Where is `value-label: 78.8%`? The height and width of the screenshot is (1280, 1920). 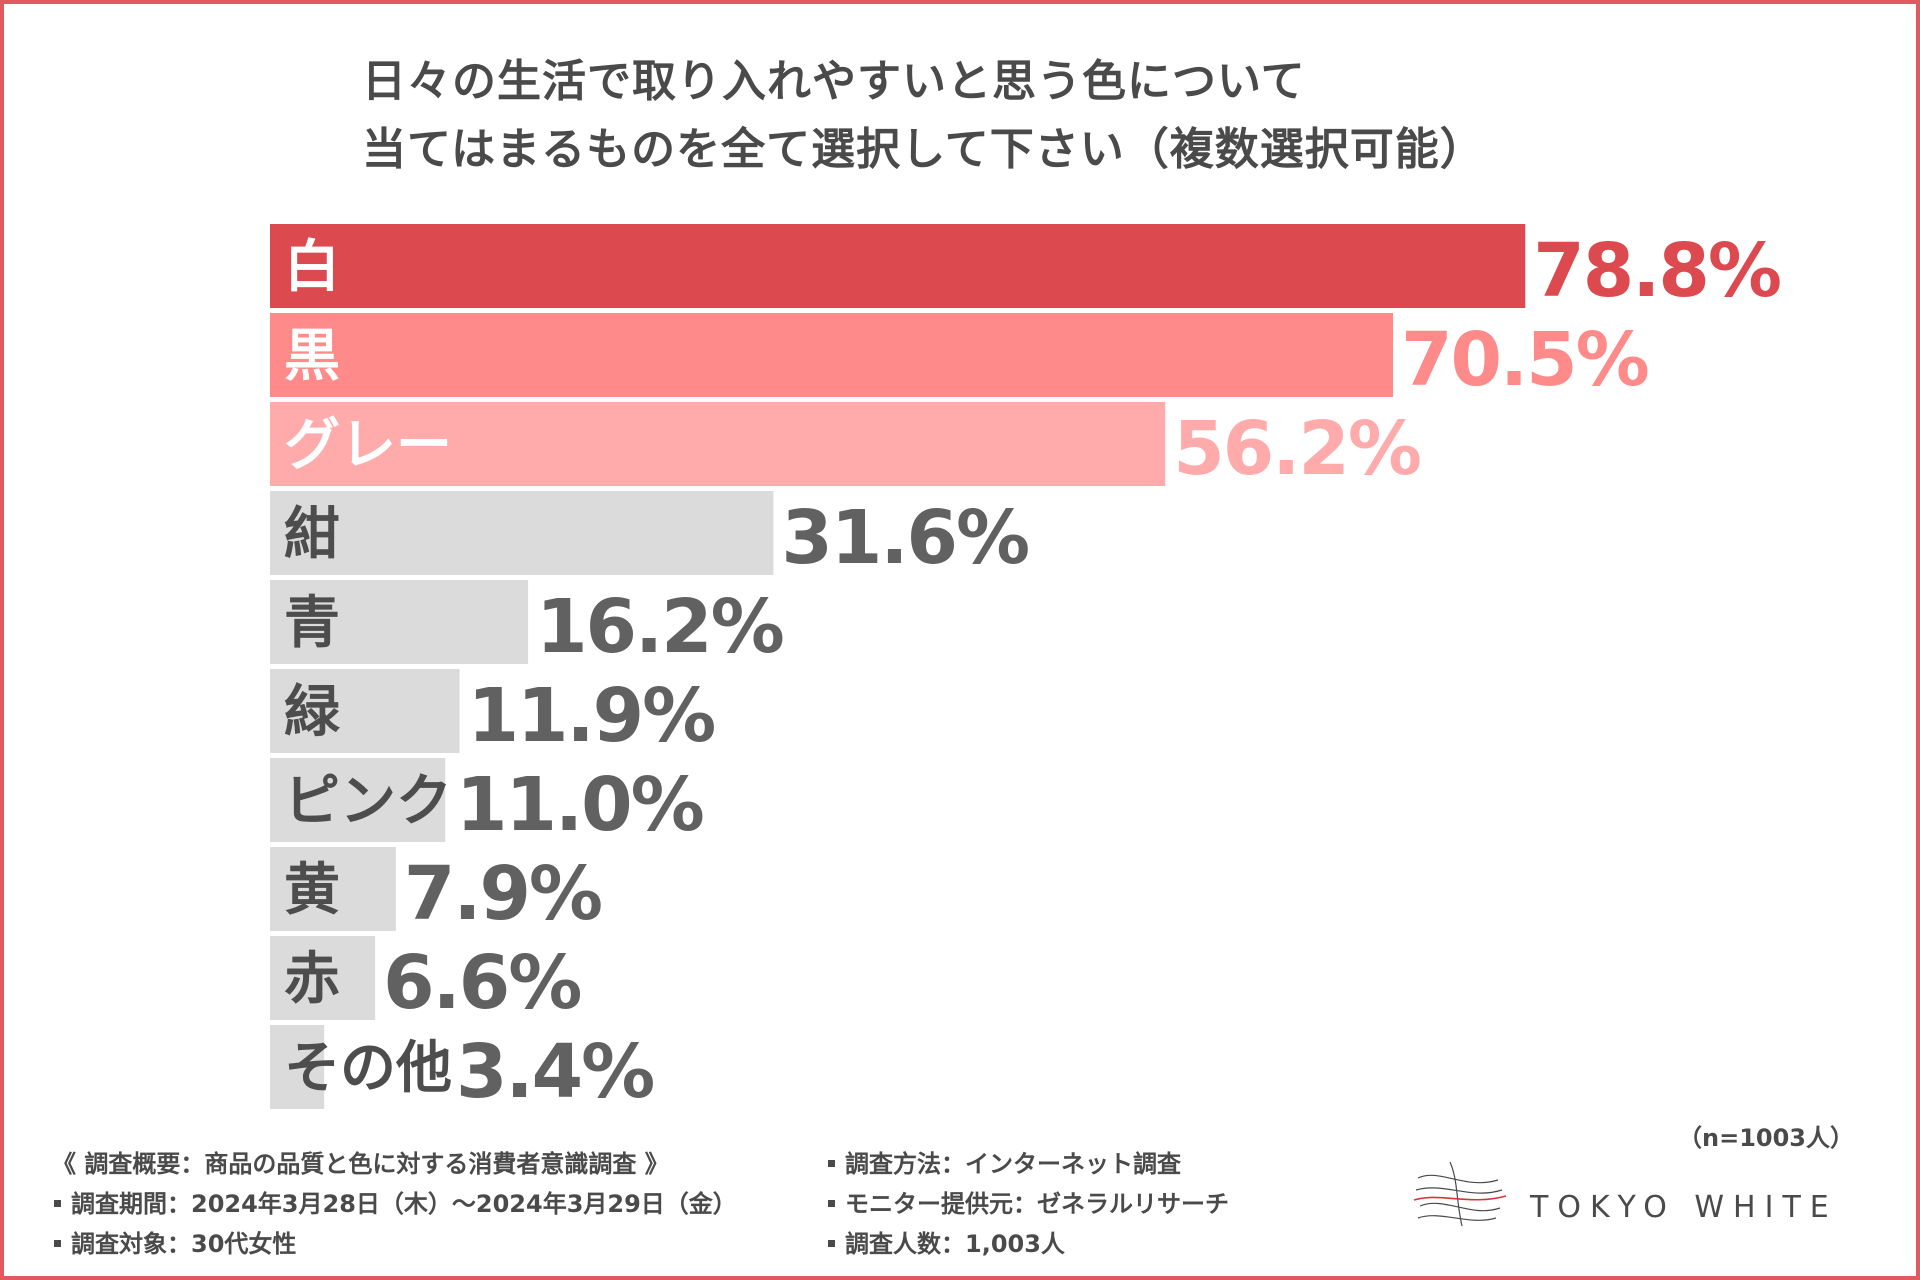
value-label: 78.8% is located at coordinates (1656, 271).